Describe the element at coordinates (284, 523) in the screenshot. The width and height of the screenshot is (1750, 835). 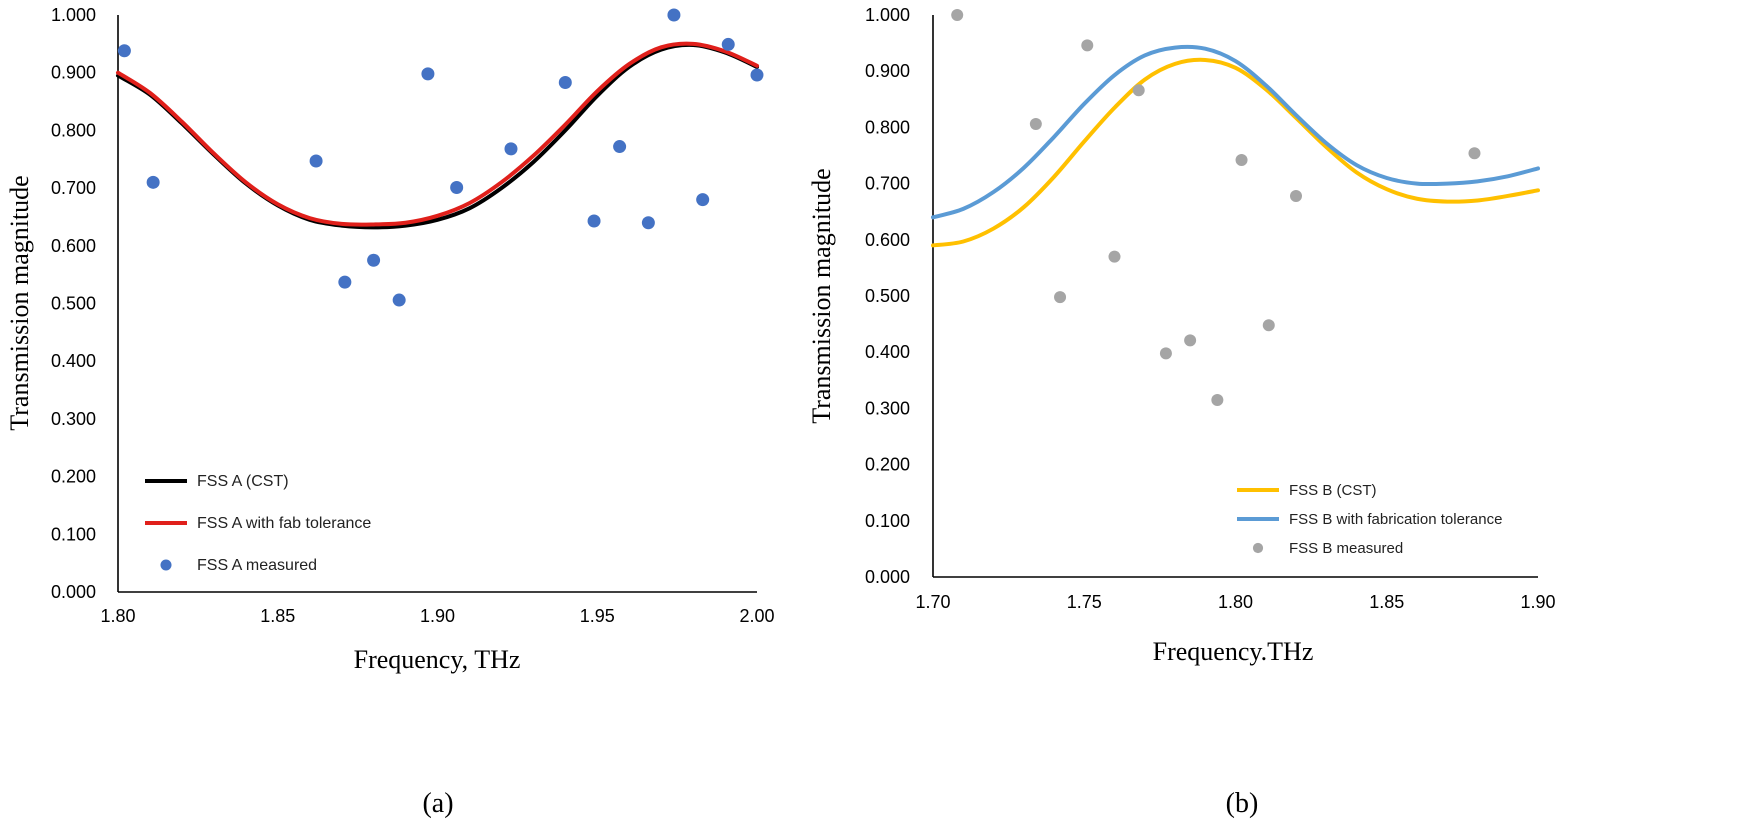
I see `legend-label: FSS A with fab tolerance` at that location.